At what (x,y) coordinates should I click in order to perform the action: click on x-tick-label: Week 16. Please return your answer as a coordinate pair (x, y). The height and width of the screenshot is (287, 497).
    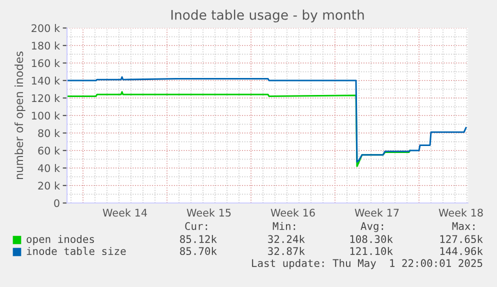
    Looking at the image, I should click on (292, 212).